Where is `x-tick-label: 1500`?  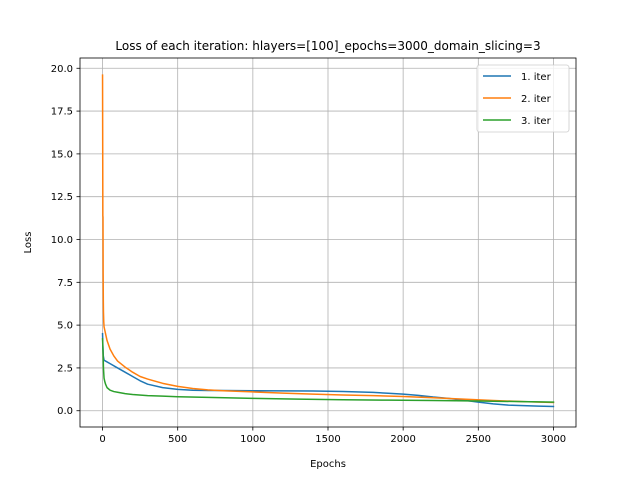 x-tick-label: 1500 is located at coordinates (327, 439).